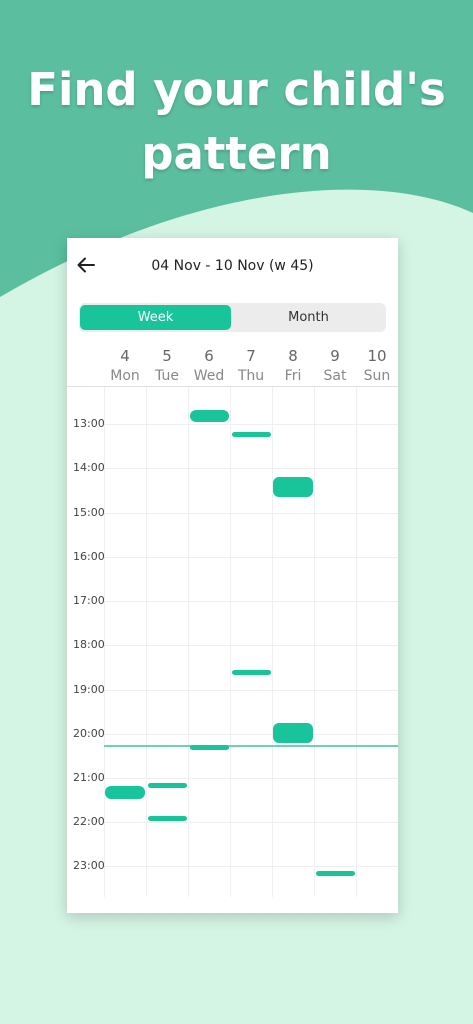  Describe the element at coordinates (89, 865) in the screenshot. I see `time-label: 23:00` at that location.